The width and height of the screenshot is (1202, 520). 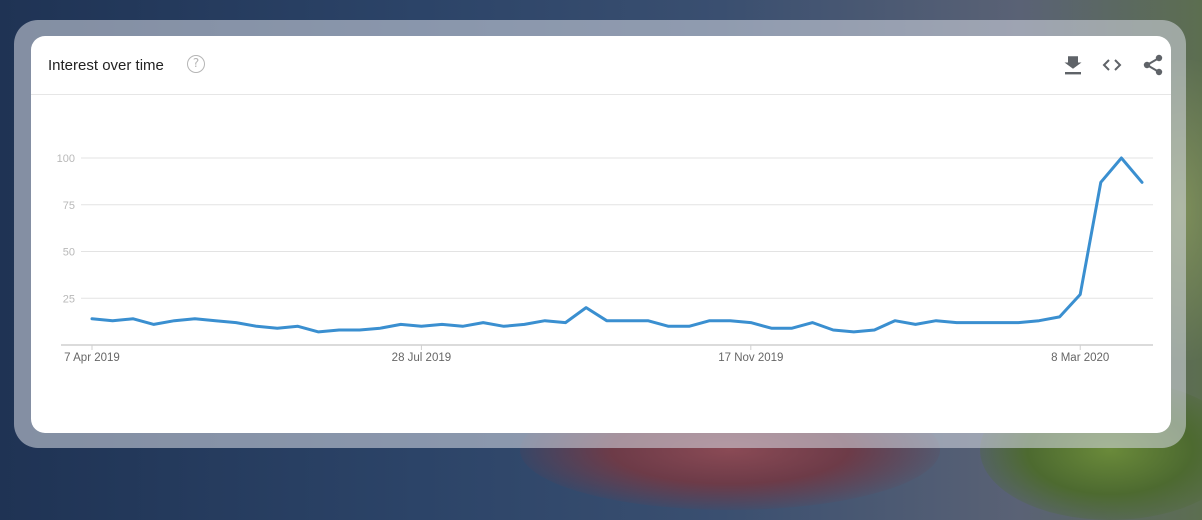 What do you see at coordinates (601, 65) in the screenshot?
I see `card-header: Interest over time ?` at bounding box center [601, 65].